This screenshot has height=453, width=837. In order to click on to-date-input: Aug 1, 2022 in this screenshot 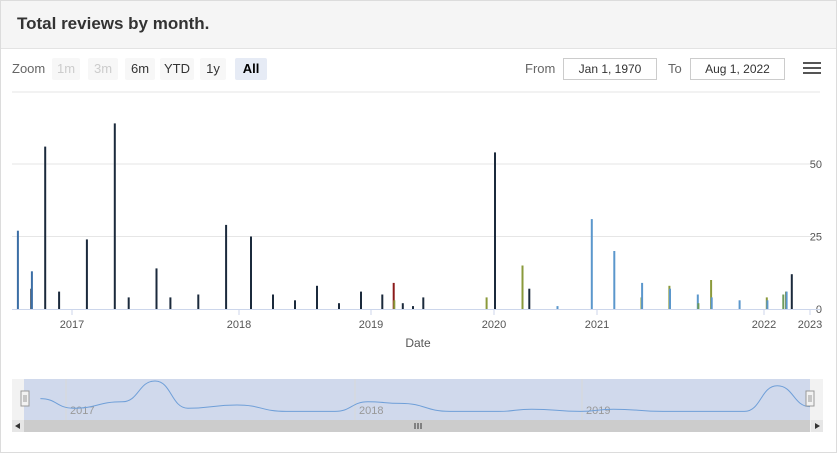, I will do `click(737, 69)`.